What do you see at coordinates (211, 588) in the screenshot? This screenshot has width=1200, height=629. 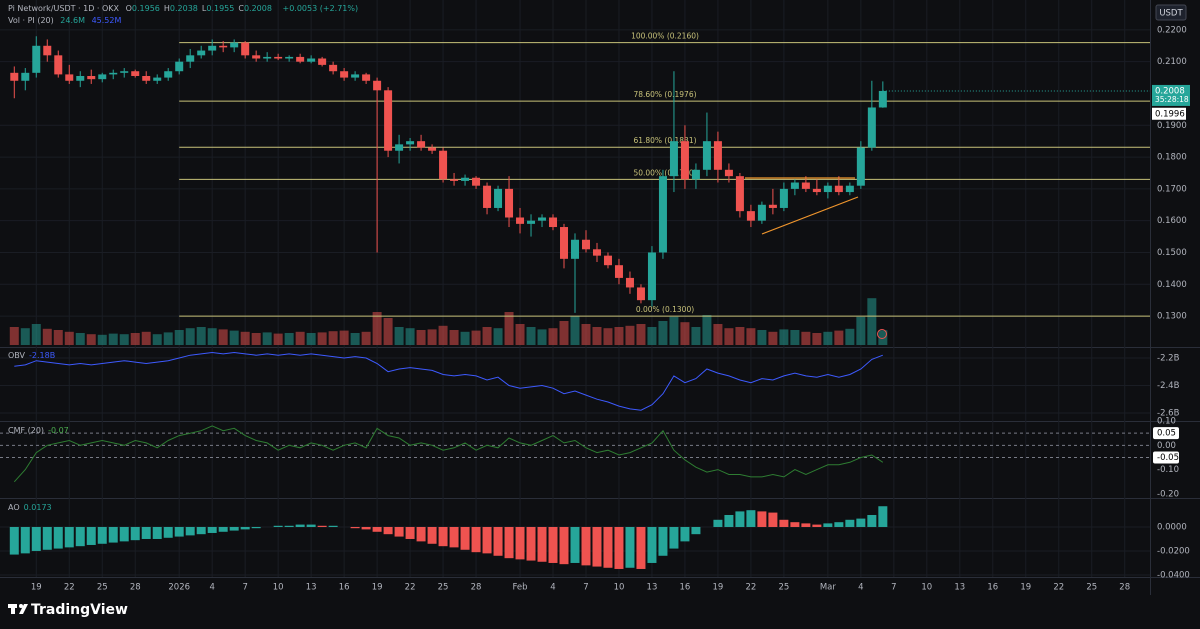 I see `x-tick-label: 4` at bounding box center [211, 588].